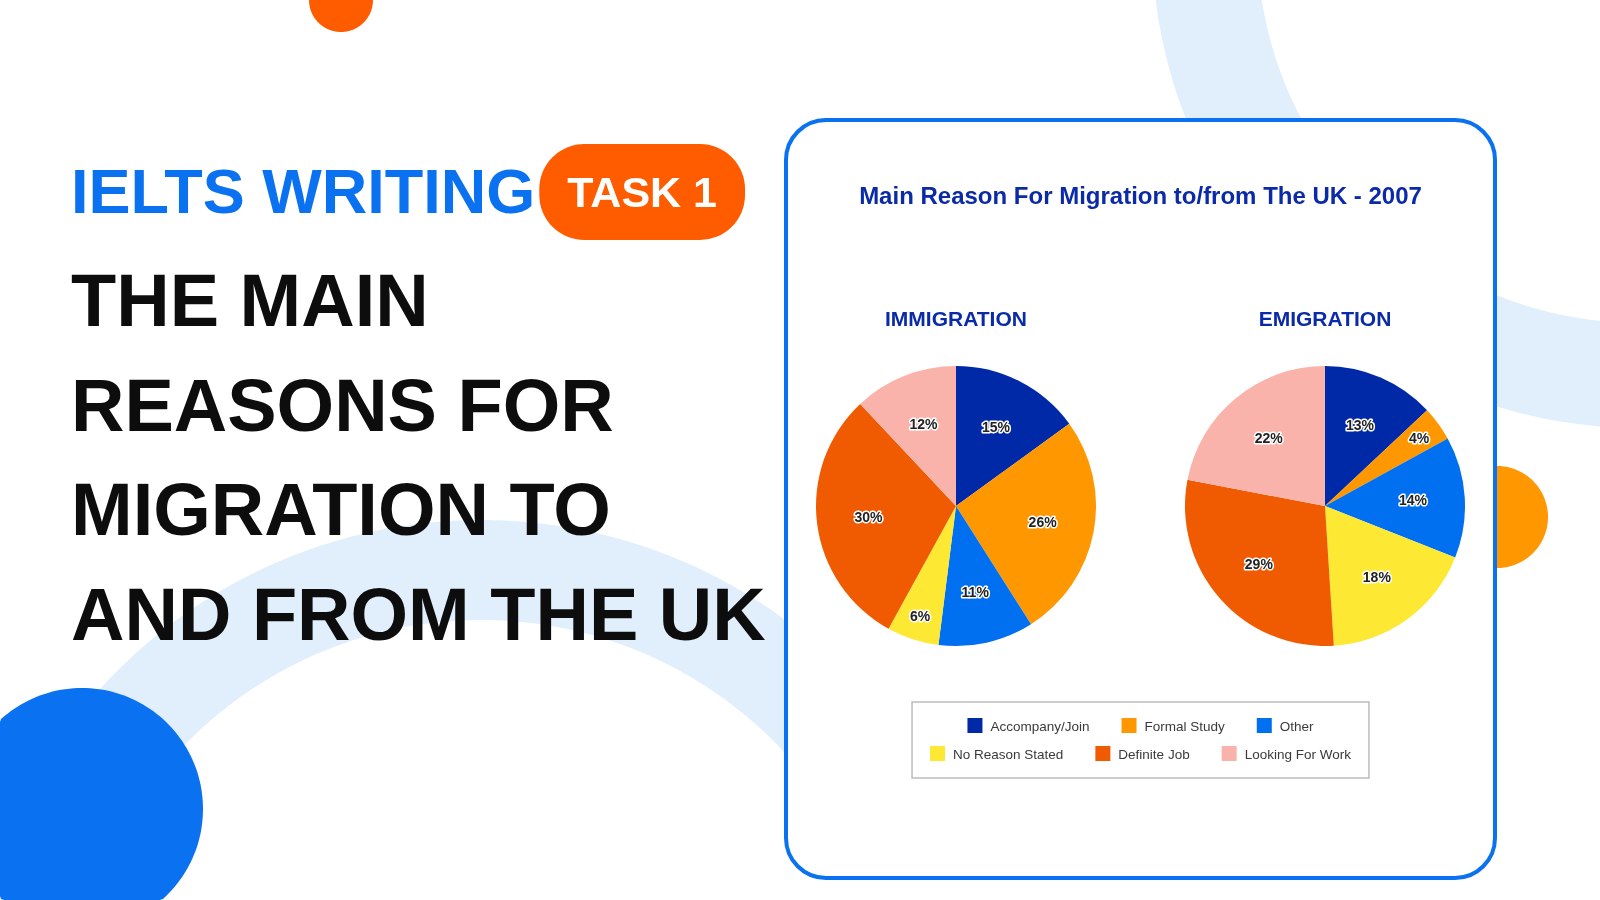 The image size is (1600, 900). What do you see at coordinates (996, 427) in the screenshot?
I see `data-label: 15%` at bounding box center [996, 427].